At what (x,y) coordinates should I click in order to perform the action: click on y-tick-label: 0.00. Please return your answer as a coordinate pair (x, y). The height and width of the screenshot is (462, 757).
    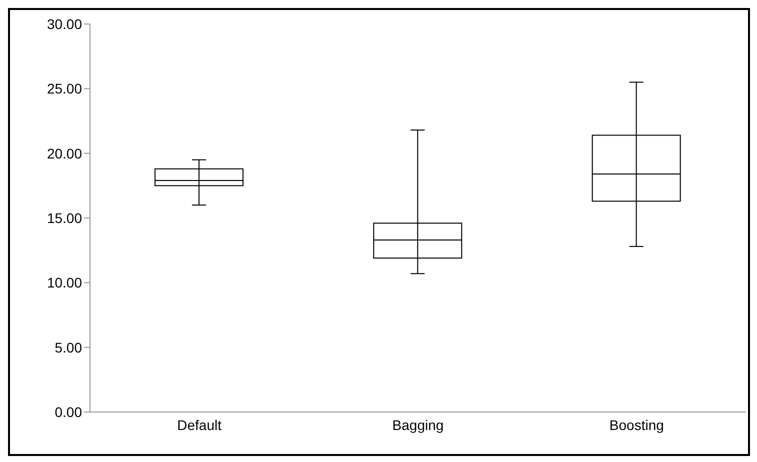
    Looking at the image, I should click on (68, 412).